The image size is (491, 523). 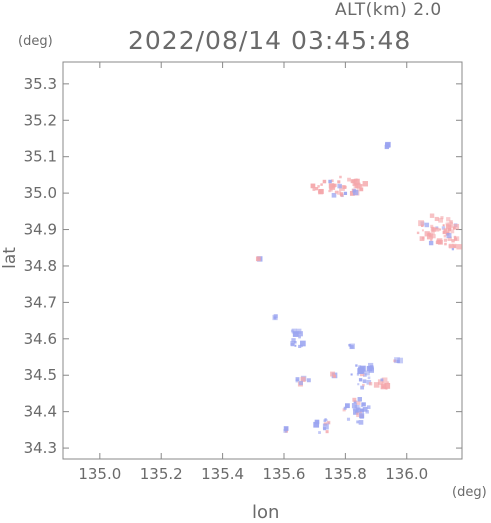 What do you see at coordinates (266, 512) in the screenshot?
I see `x-axis-label: lon` at bounding box center [266, 512].